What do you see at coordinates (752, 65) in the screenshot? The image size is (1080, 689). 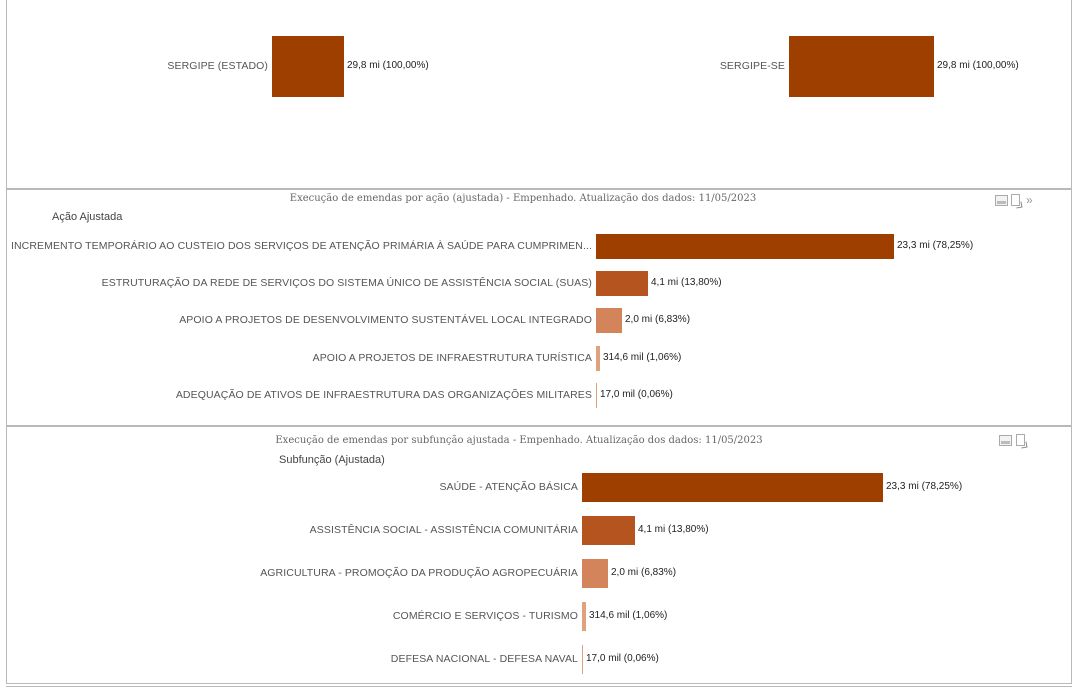 I see `category-label: SERGIPE-SE` at bounding box center [752, 65].